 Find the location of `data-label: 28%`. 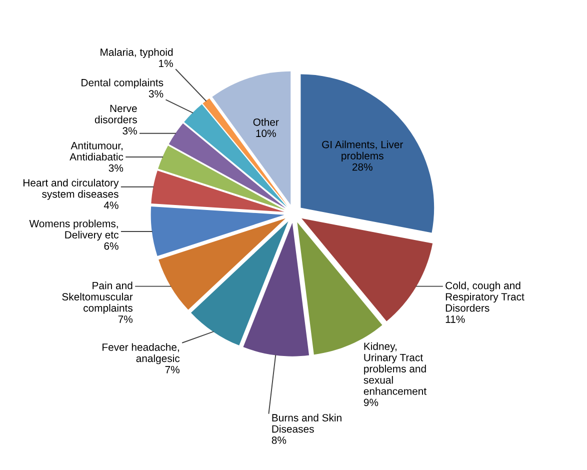

data-label: 28% is located at coordinates (362, 167).